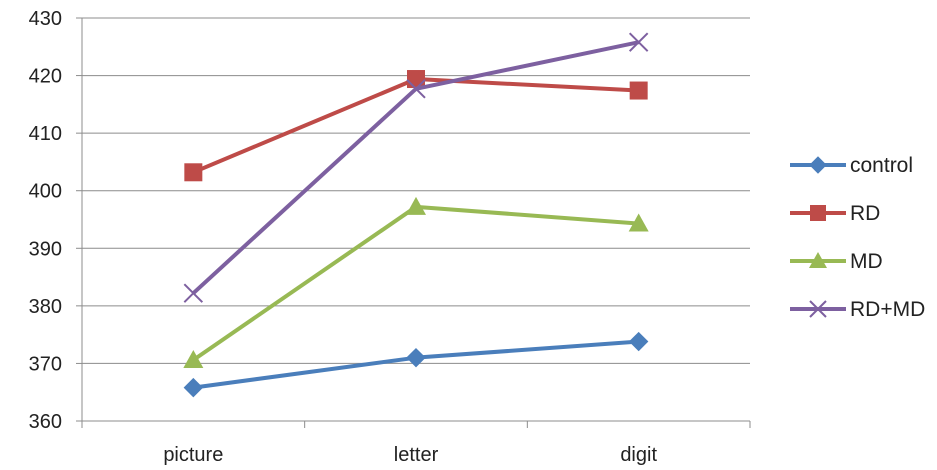 This screenshot has width=937, height=470. Describe the element at coordinates (857, 237) in the screenshot. I see `legend: control RD MD RD+MD` at that location.